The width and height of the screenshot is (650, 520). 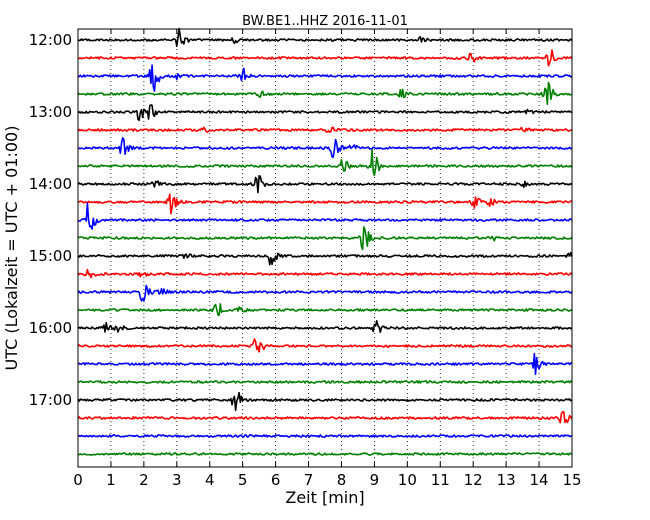 I want to click on x-tick-label: 11, so click(x=440, y=480).